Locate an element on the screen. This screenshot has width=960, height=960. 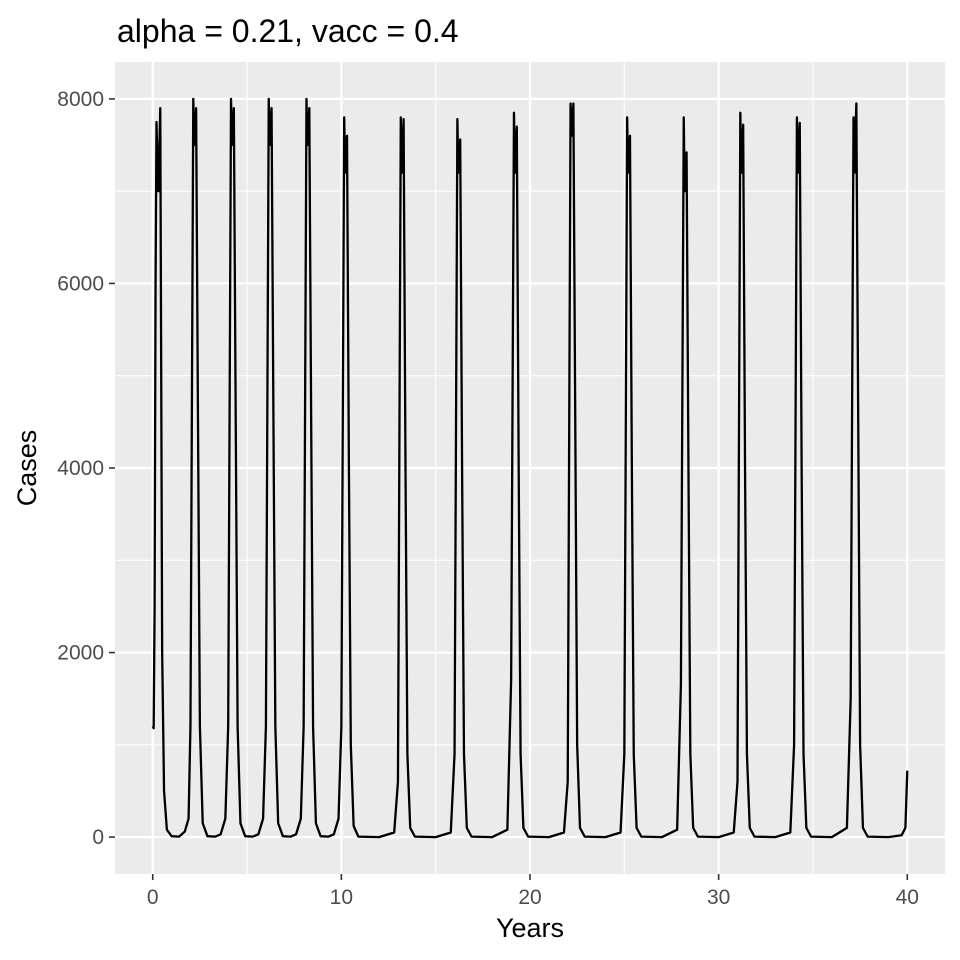
y-tick-label: 0 is located at coordinates (98, 837).